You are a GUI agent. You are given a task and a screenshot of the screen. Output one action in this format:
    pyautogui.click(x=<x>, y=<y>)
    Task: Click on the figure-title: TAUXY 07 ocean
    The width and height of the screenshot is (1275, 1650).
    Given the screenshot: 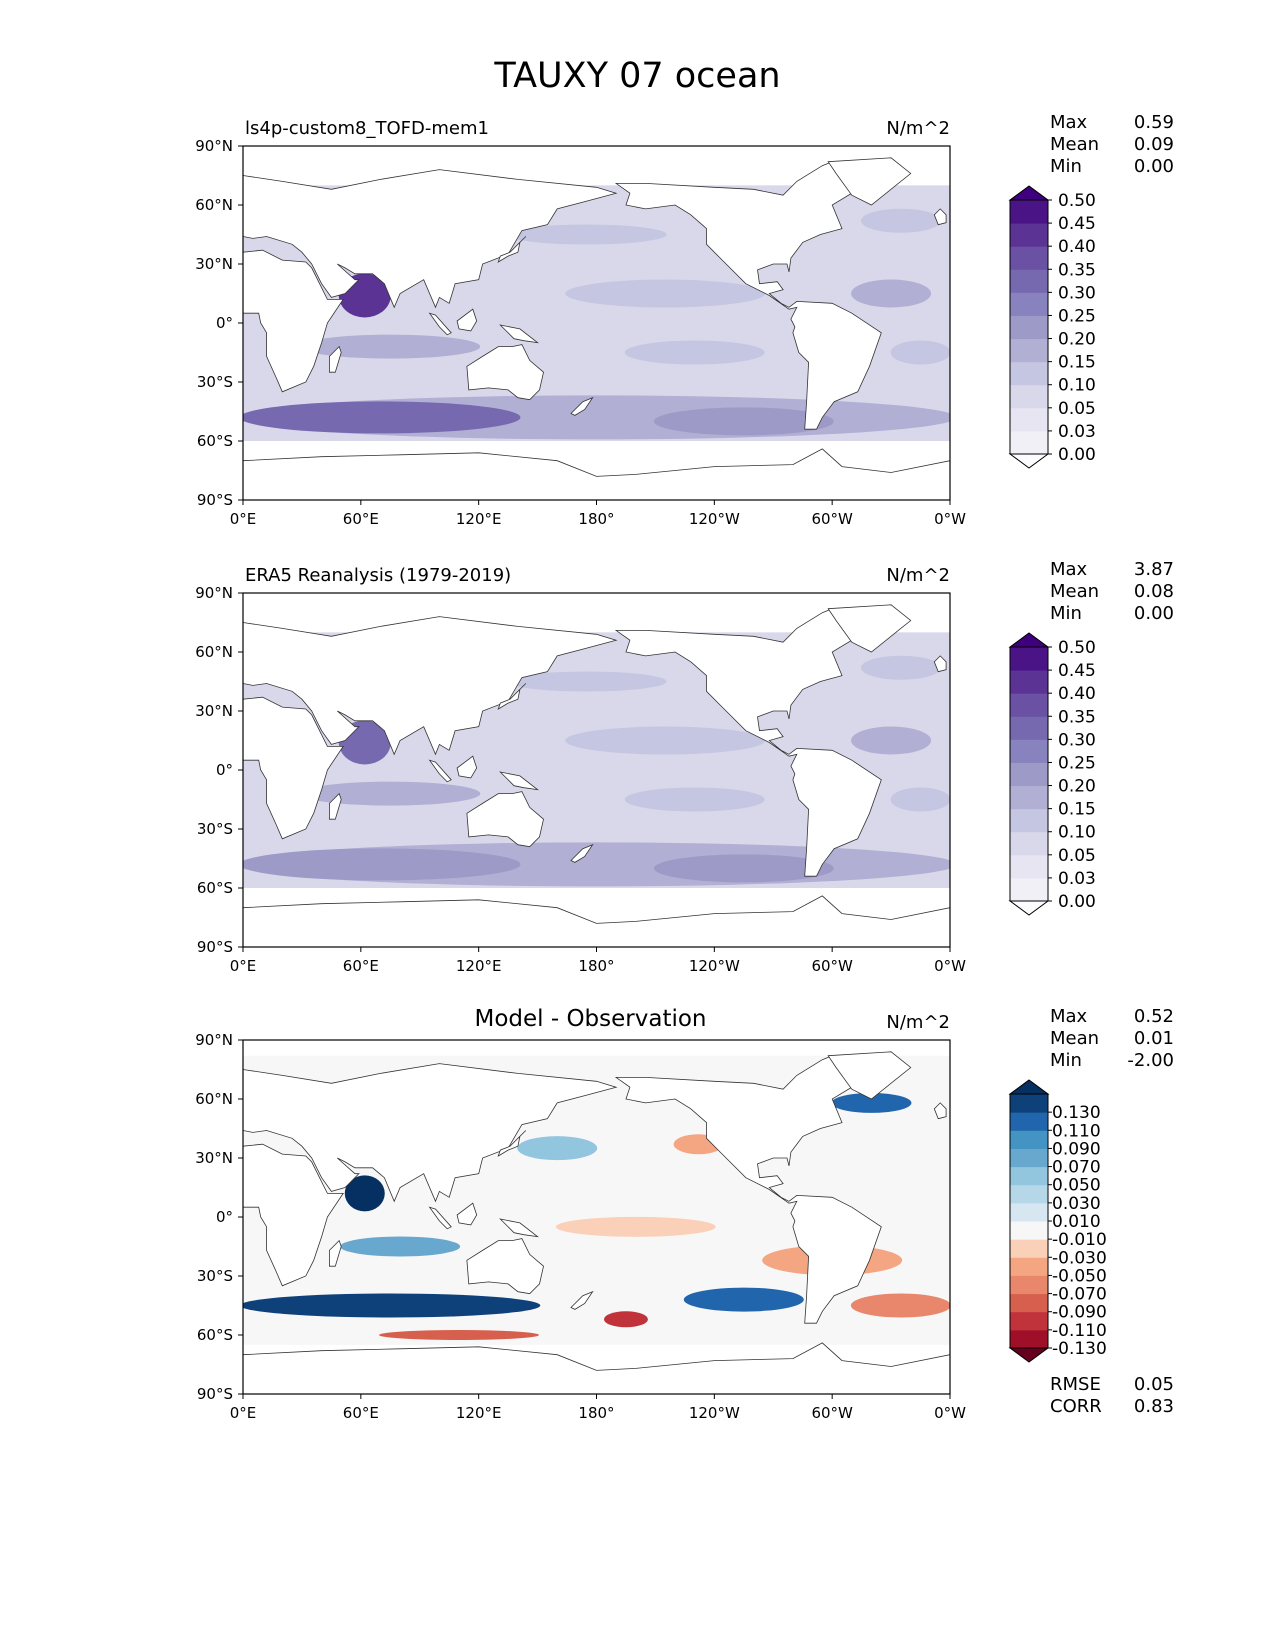 What is the action you would take?
    pyautogui.click(x=637, y=76)
    